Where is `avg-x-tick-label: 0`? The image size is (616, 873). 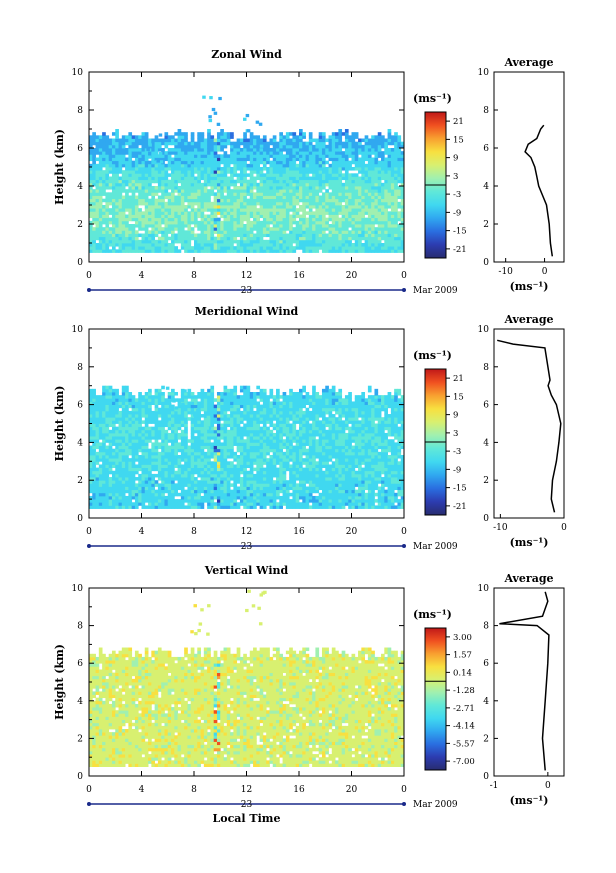 avg-x-tick-label: 0 is located at coordinates (564, 528).